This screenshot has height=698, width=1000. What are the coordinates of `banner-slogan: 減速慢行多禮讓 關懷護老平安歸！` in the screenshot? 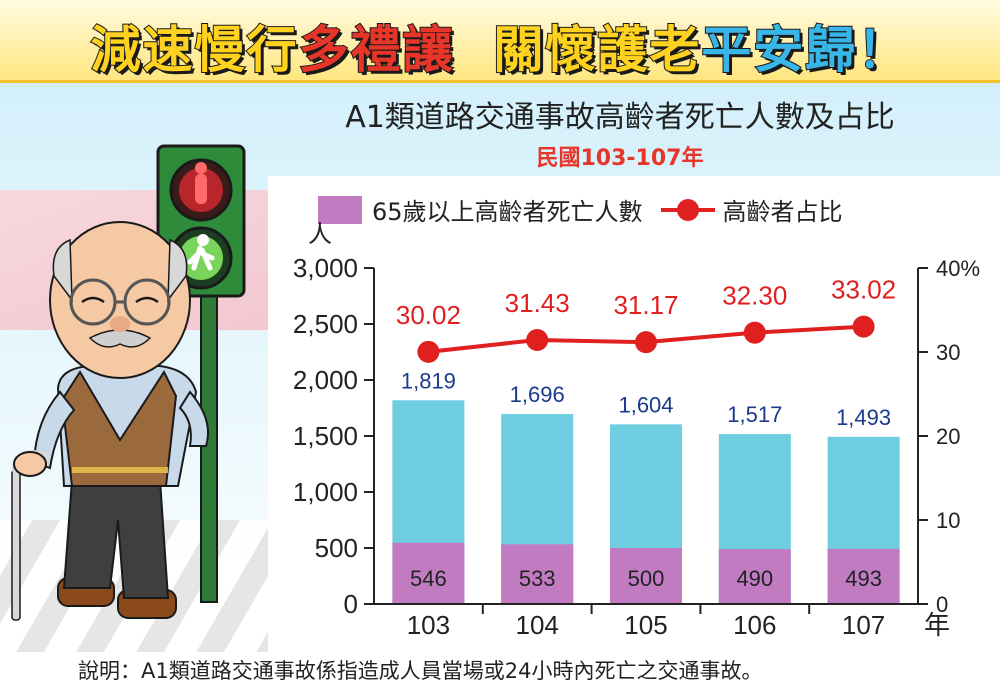 It's located at (500, 46).